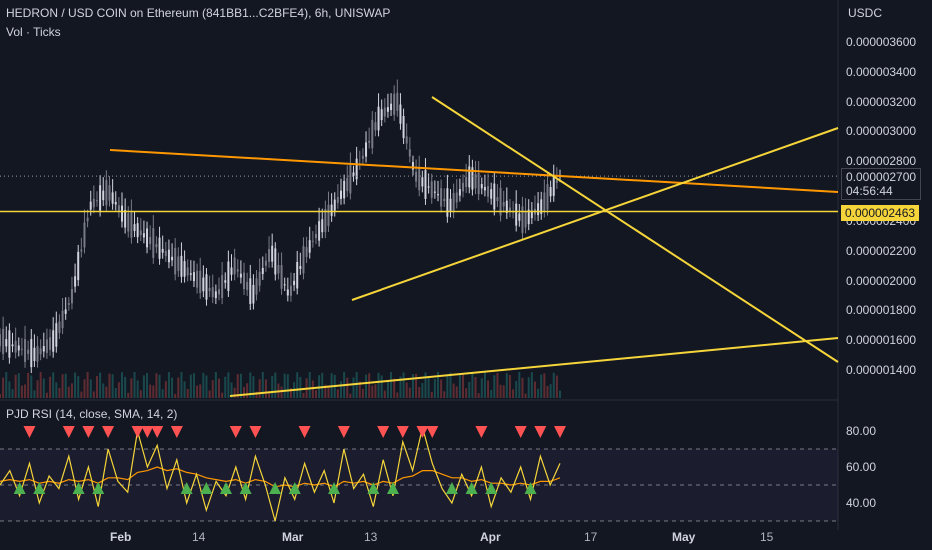  Describe the element at coordinates (293, 537) in the screenshot. I see `time-axis-label: Mar` at that location.